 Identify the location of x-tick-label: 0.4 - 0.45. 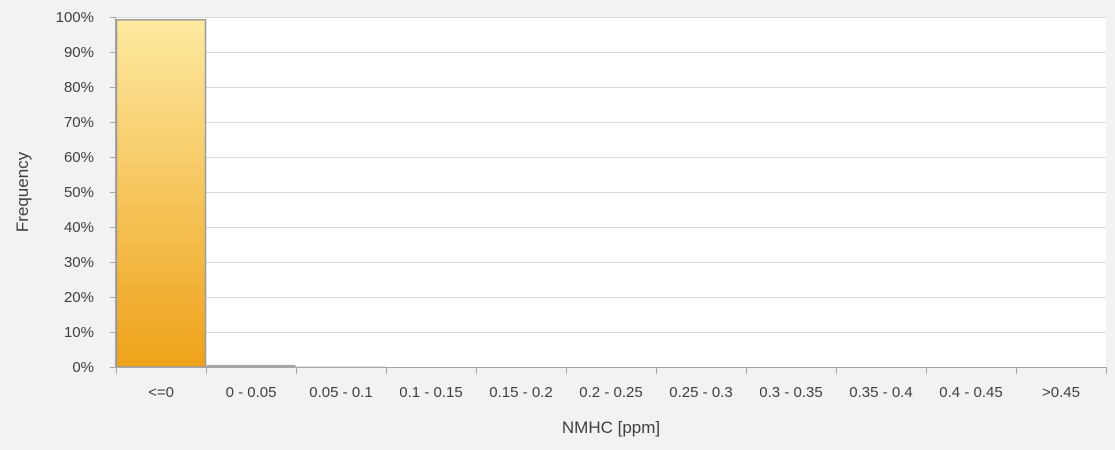
(970, 392).